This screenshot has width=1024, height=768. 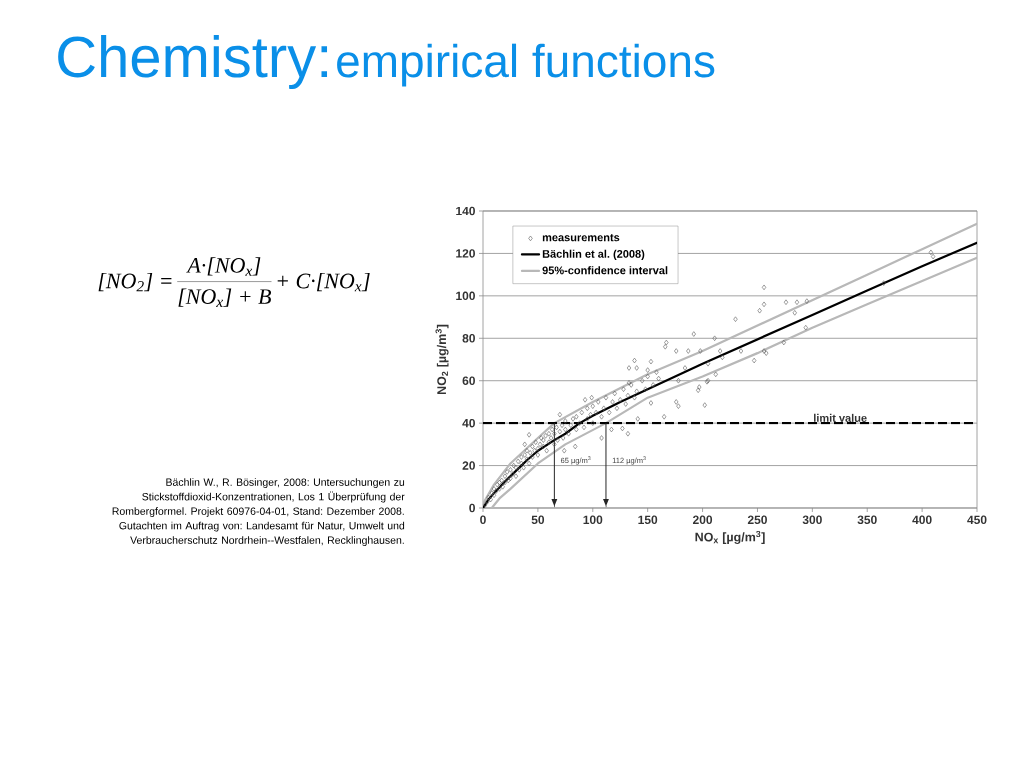 I want to click on text: [NO$_{x}$] + B, so click(x=225, y=297).